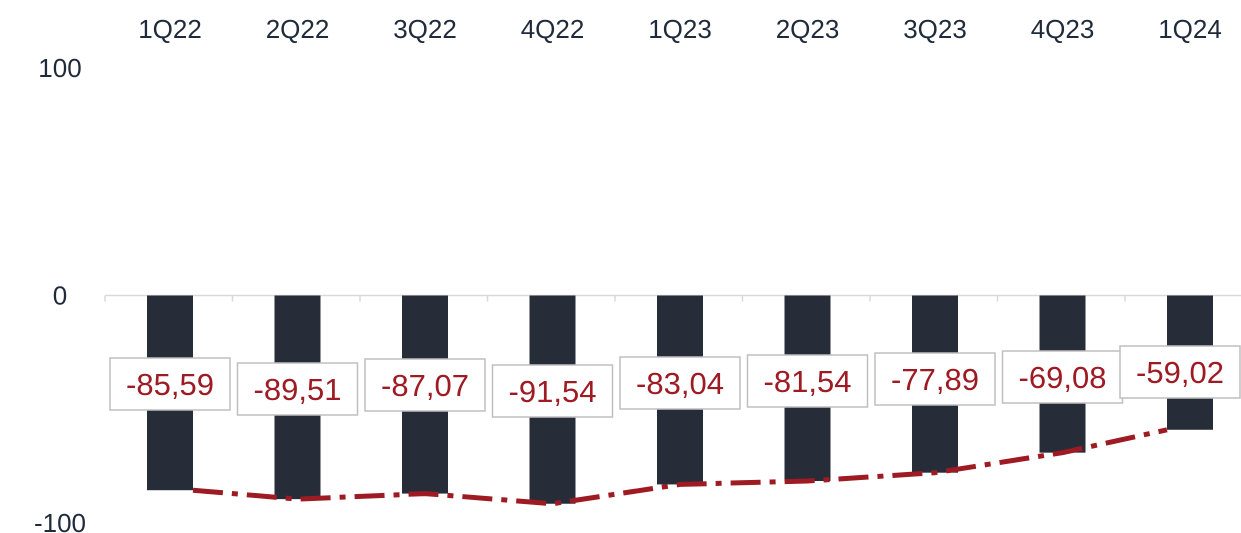 This screenshot has height=533, width=1241. What do you see at coordinates (170, 29) in the screenshot?
I see `x-tick-label: 1Q22` at bounding box center [170, 29].